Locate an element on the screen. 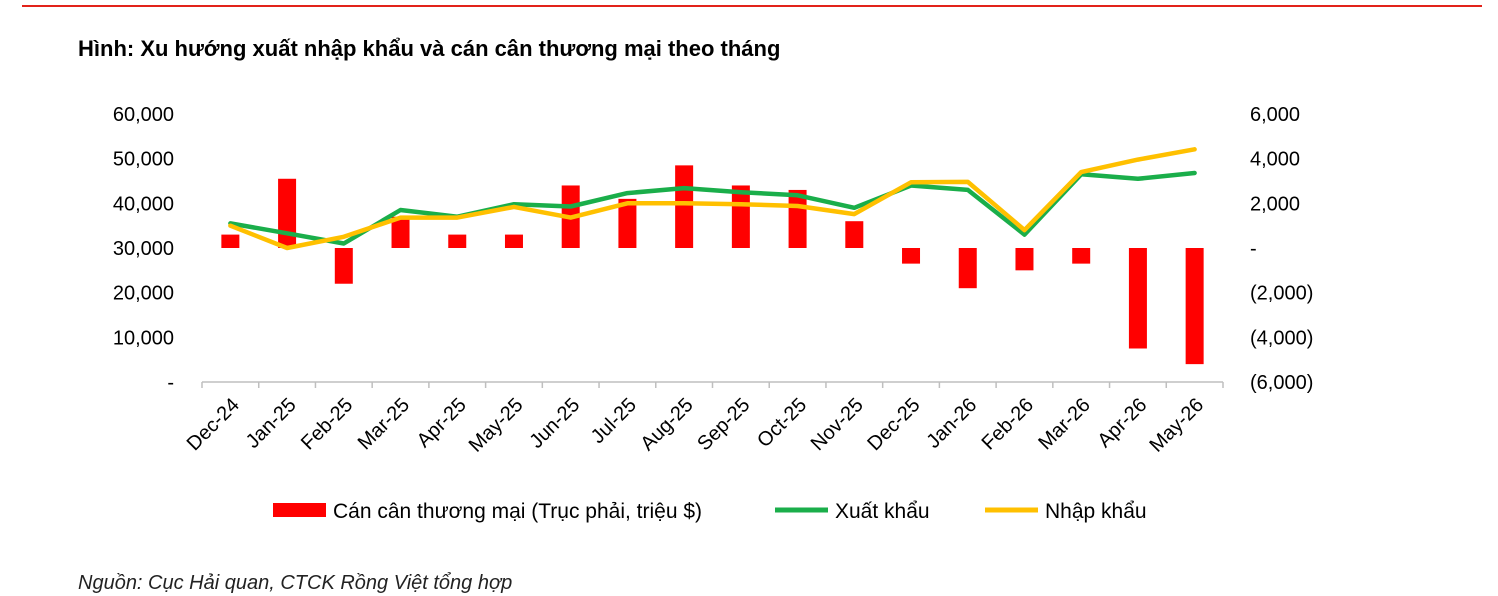 The image size is (1498, 596). left-tick-label: 60,000 is located at coordinates (143, 115).